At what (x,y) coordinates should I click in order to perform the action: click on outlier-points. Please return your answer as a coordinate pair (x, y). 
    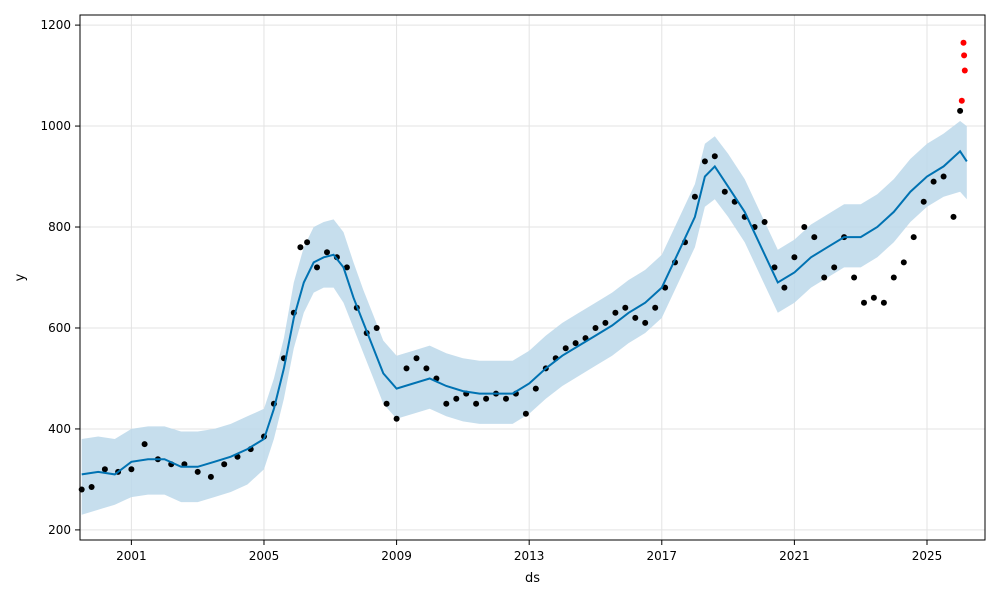
    Looking at the image, I should click on (963, 71).